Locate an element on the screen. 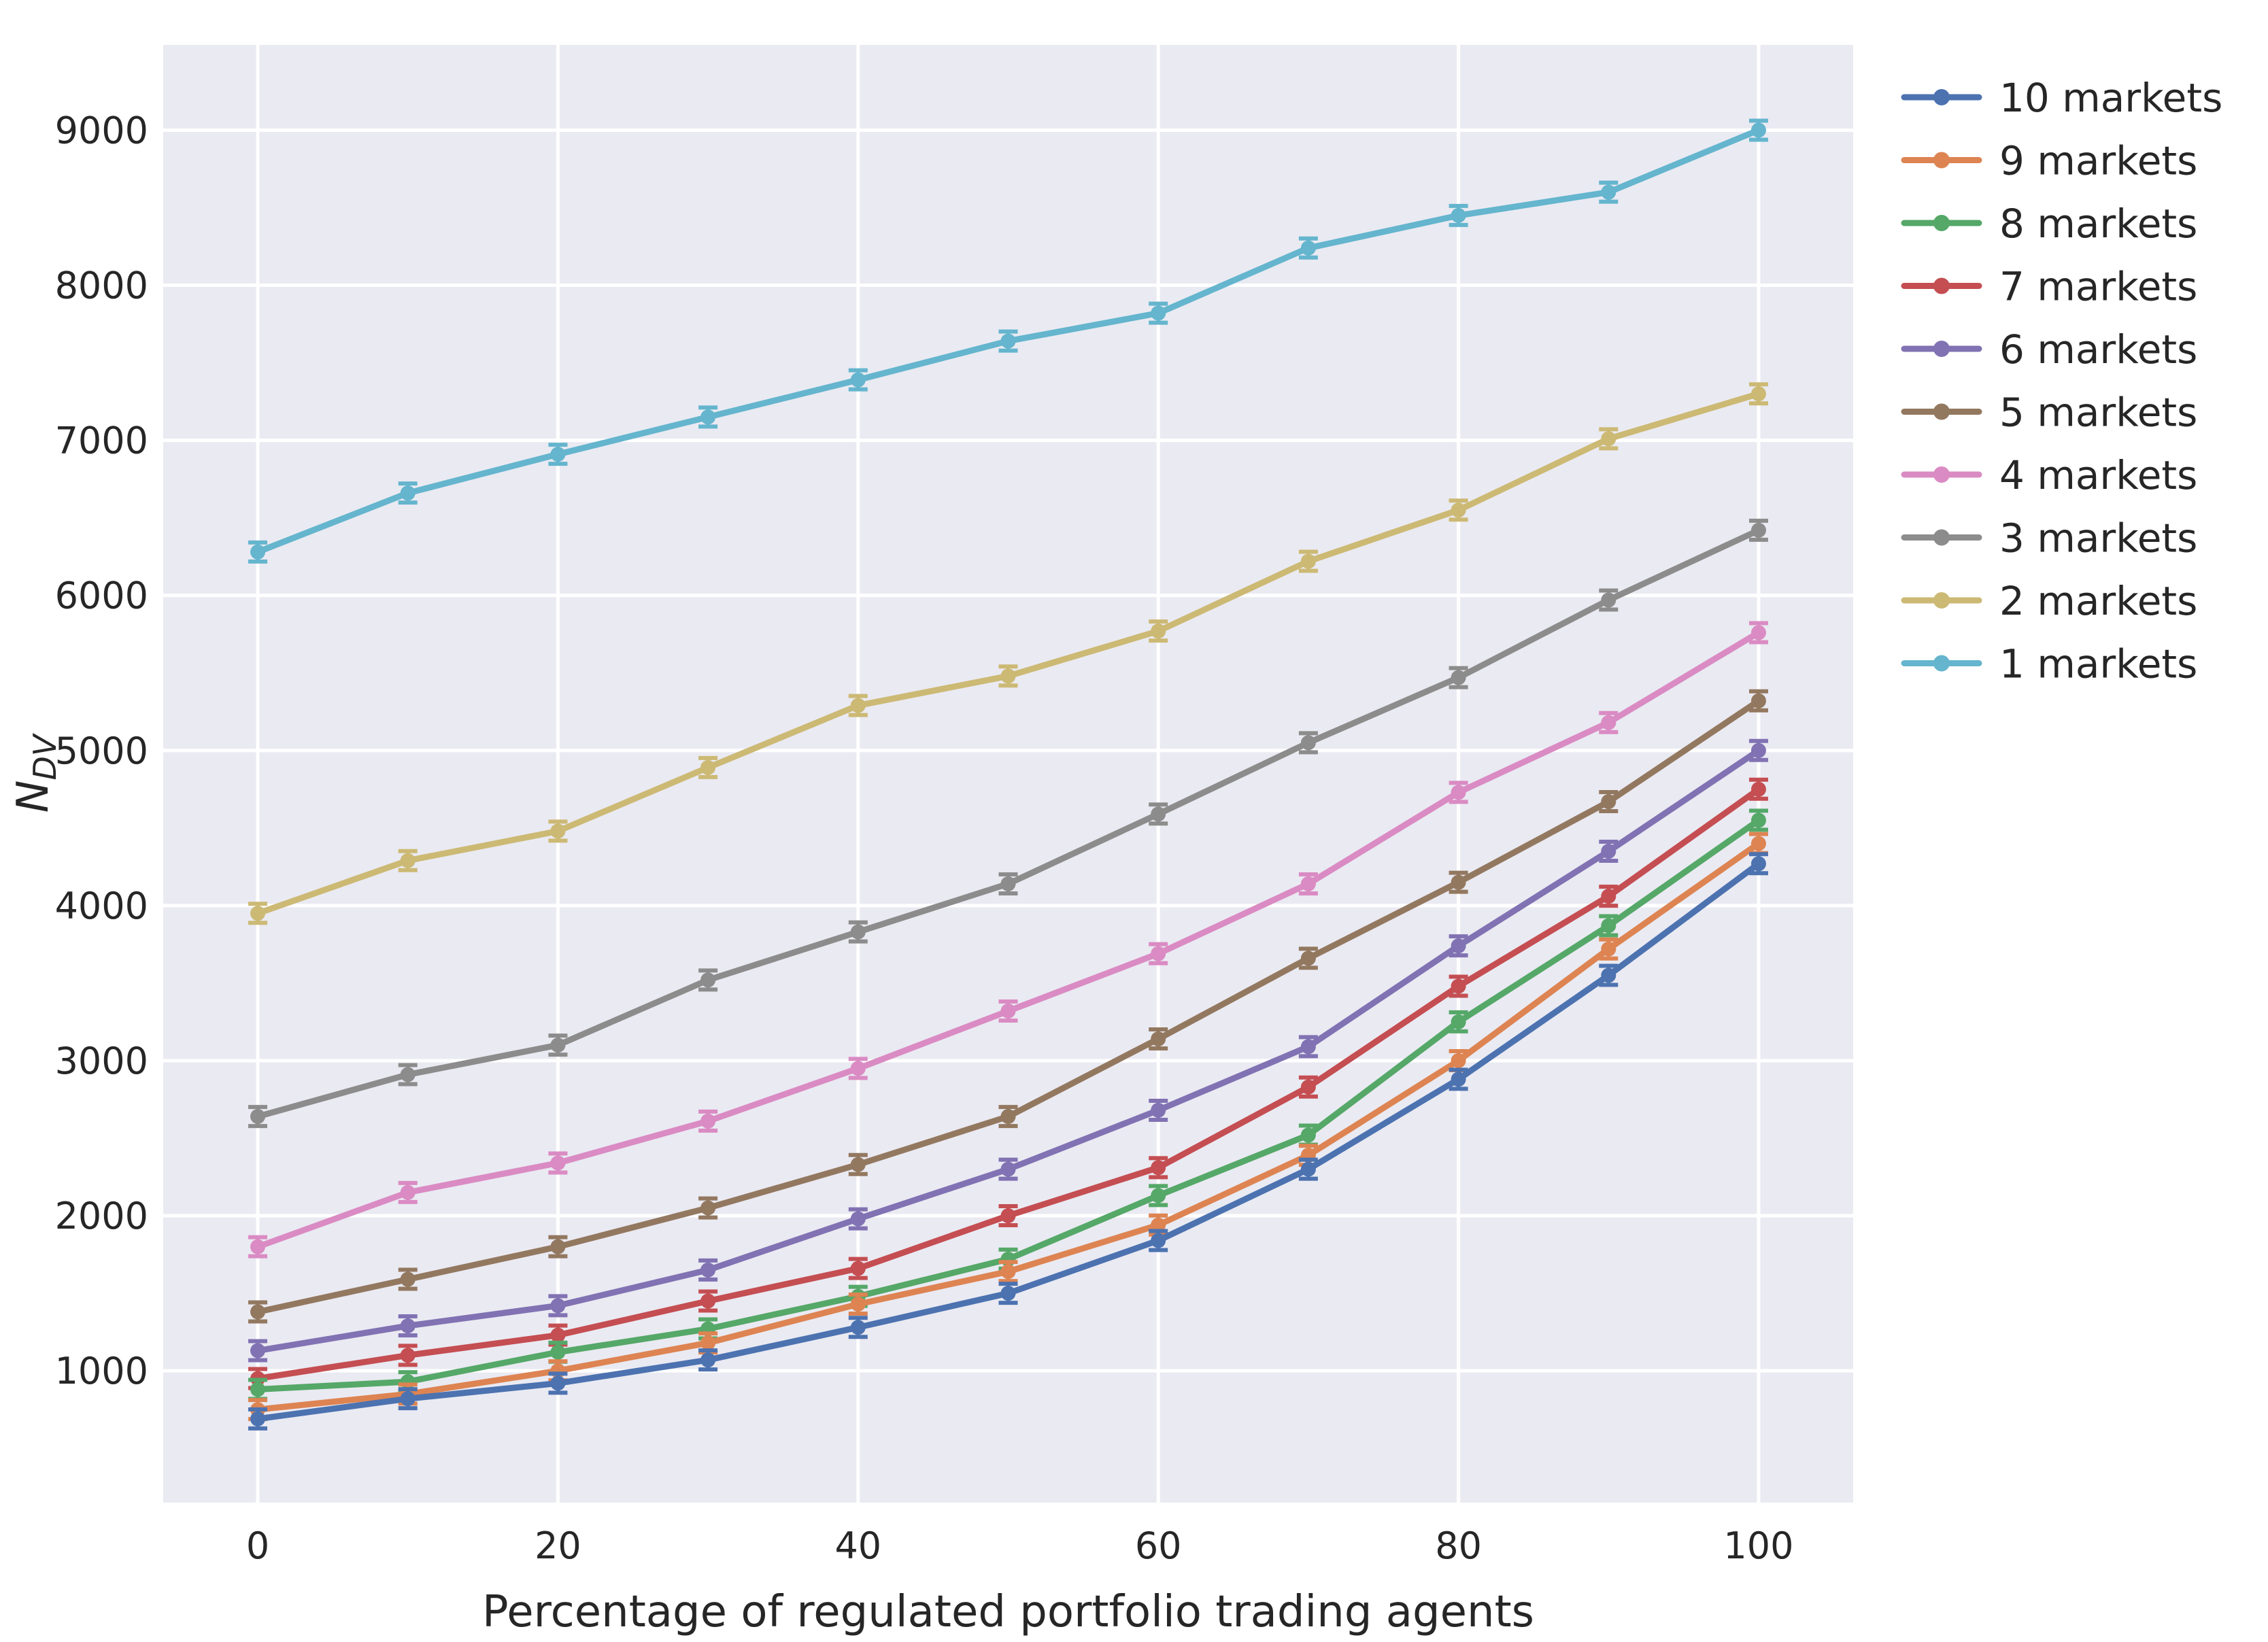 This screenshot has width=2268, height=1642. legend-item: 7 markets is located at coordinates (2049, 287).